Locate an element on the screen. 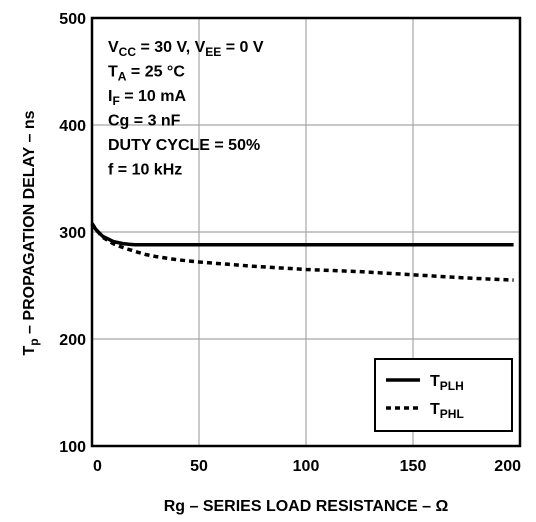 The width and height of the screenshot is (536, 522). y-axis-title-sub: p is located at coordinates (34, 341).